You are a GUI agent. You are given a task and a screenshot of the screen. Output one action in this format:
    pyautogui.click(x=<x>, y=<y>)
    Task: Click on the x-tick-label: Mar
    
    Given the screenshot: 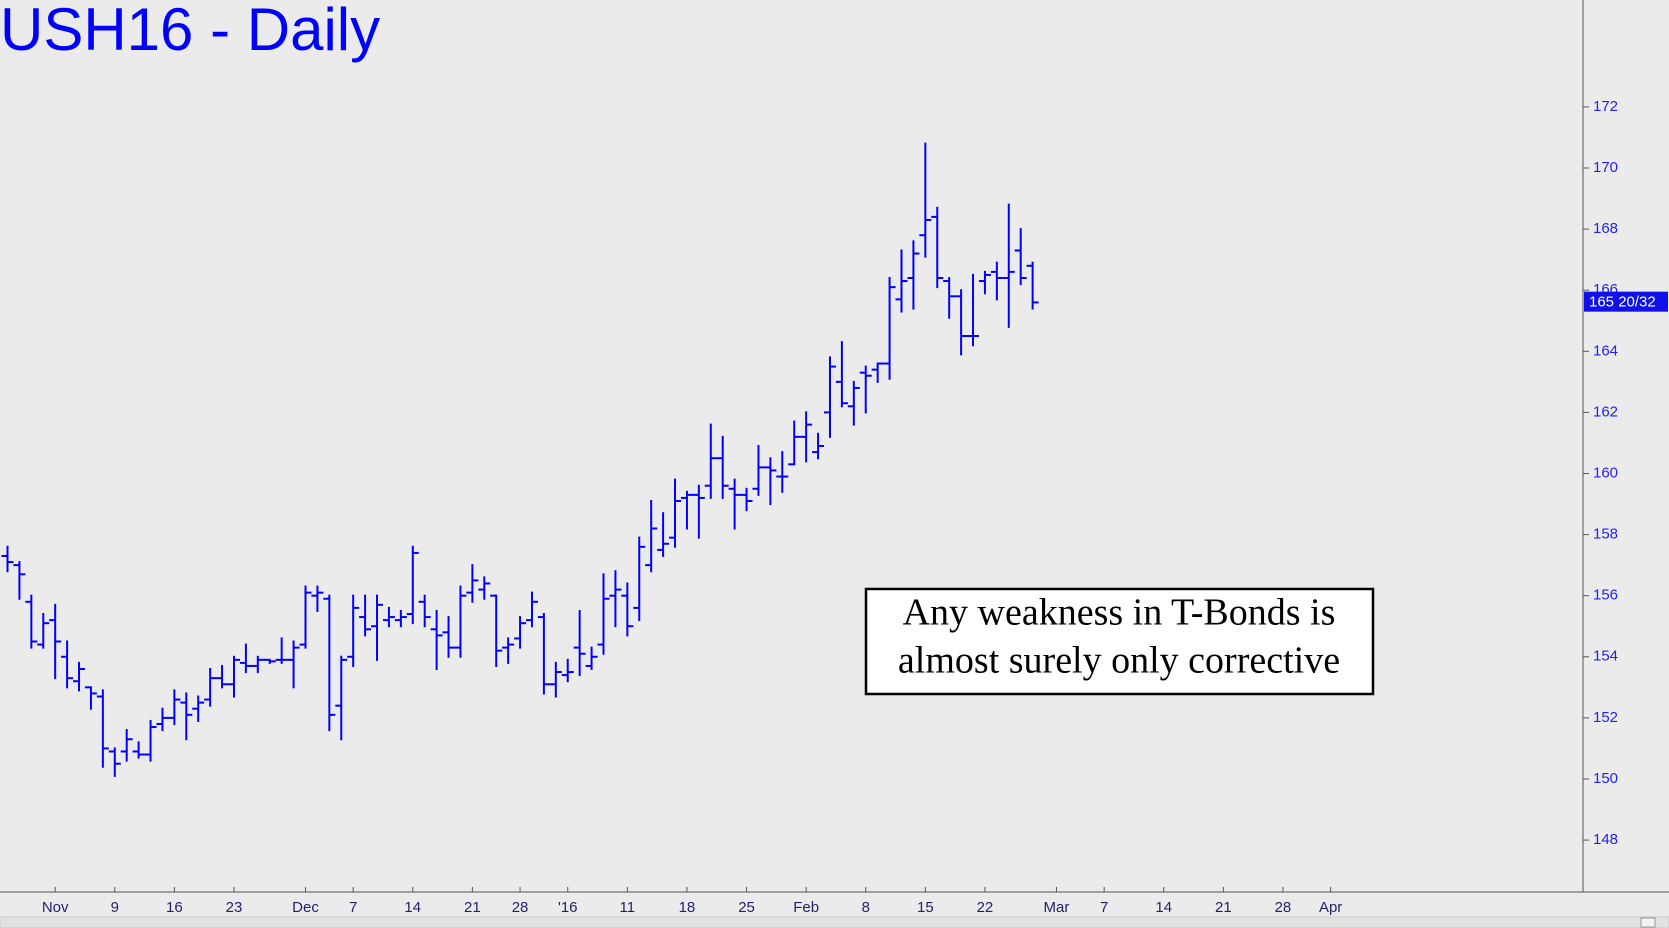 What is the action you would take?
    pyautogui.click(x=1057, y=907)
    